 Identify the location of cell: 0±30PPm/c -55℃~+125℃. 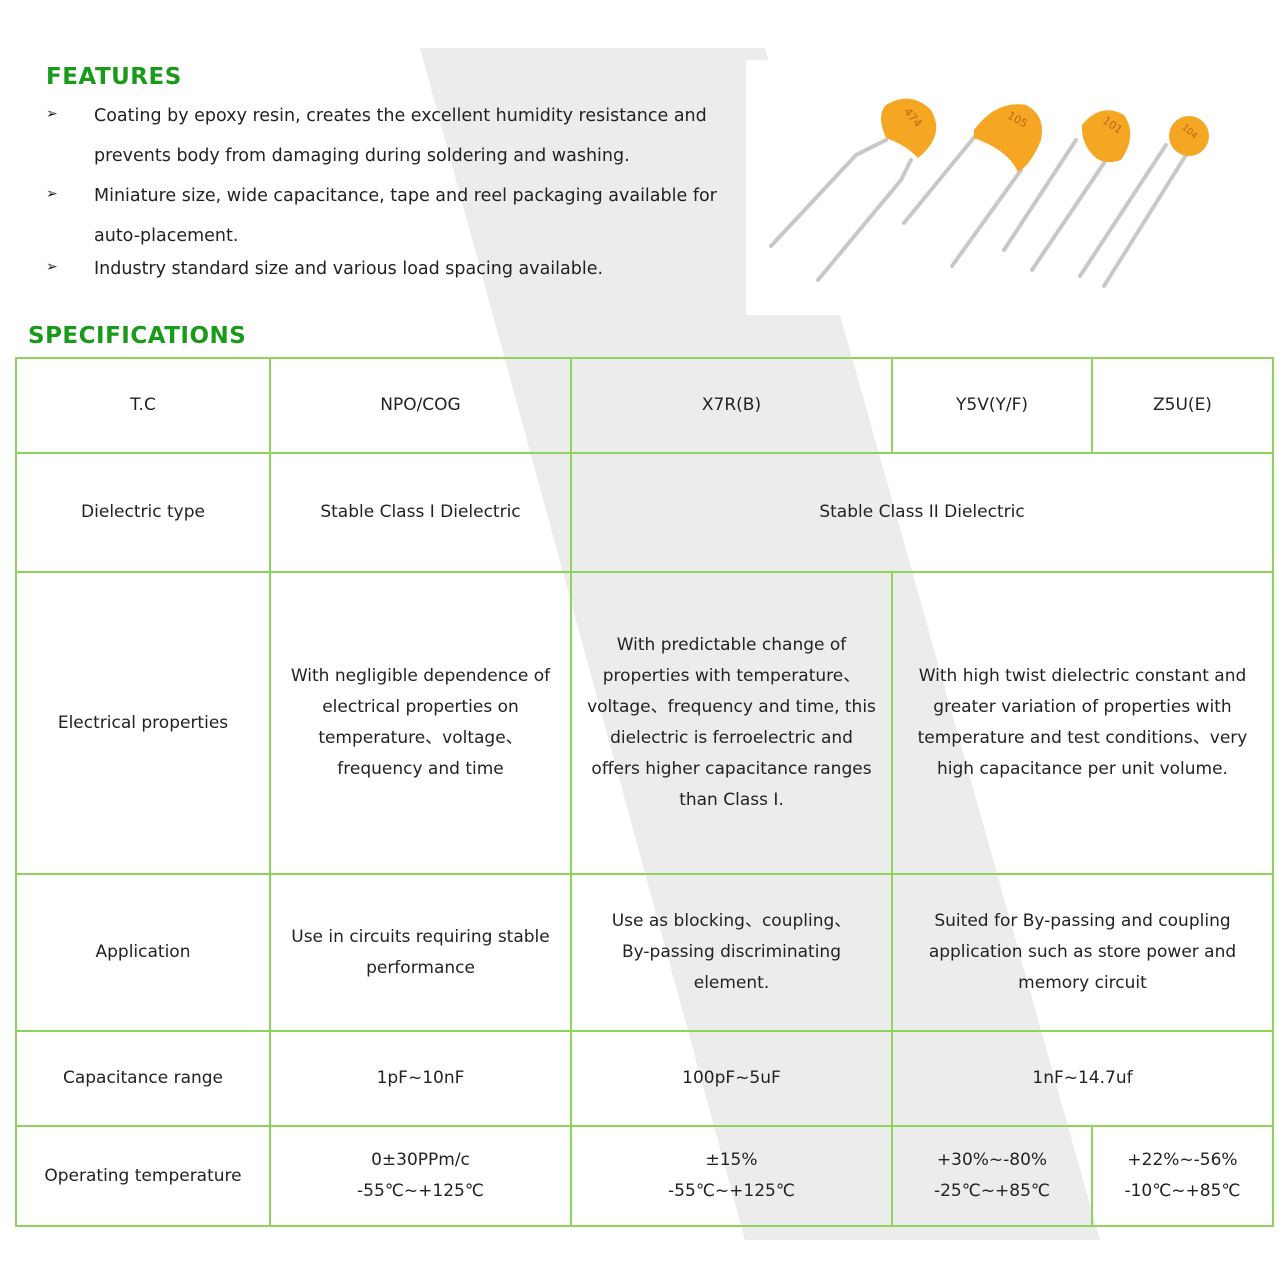
(420, 1176).